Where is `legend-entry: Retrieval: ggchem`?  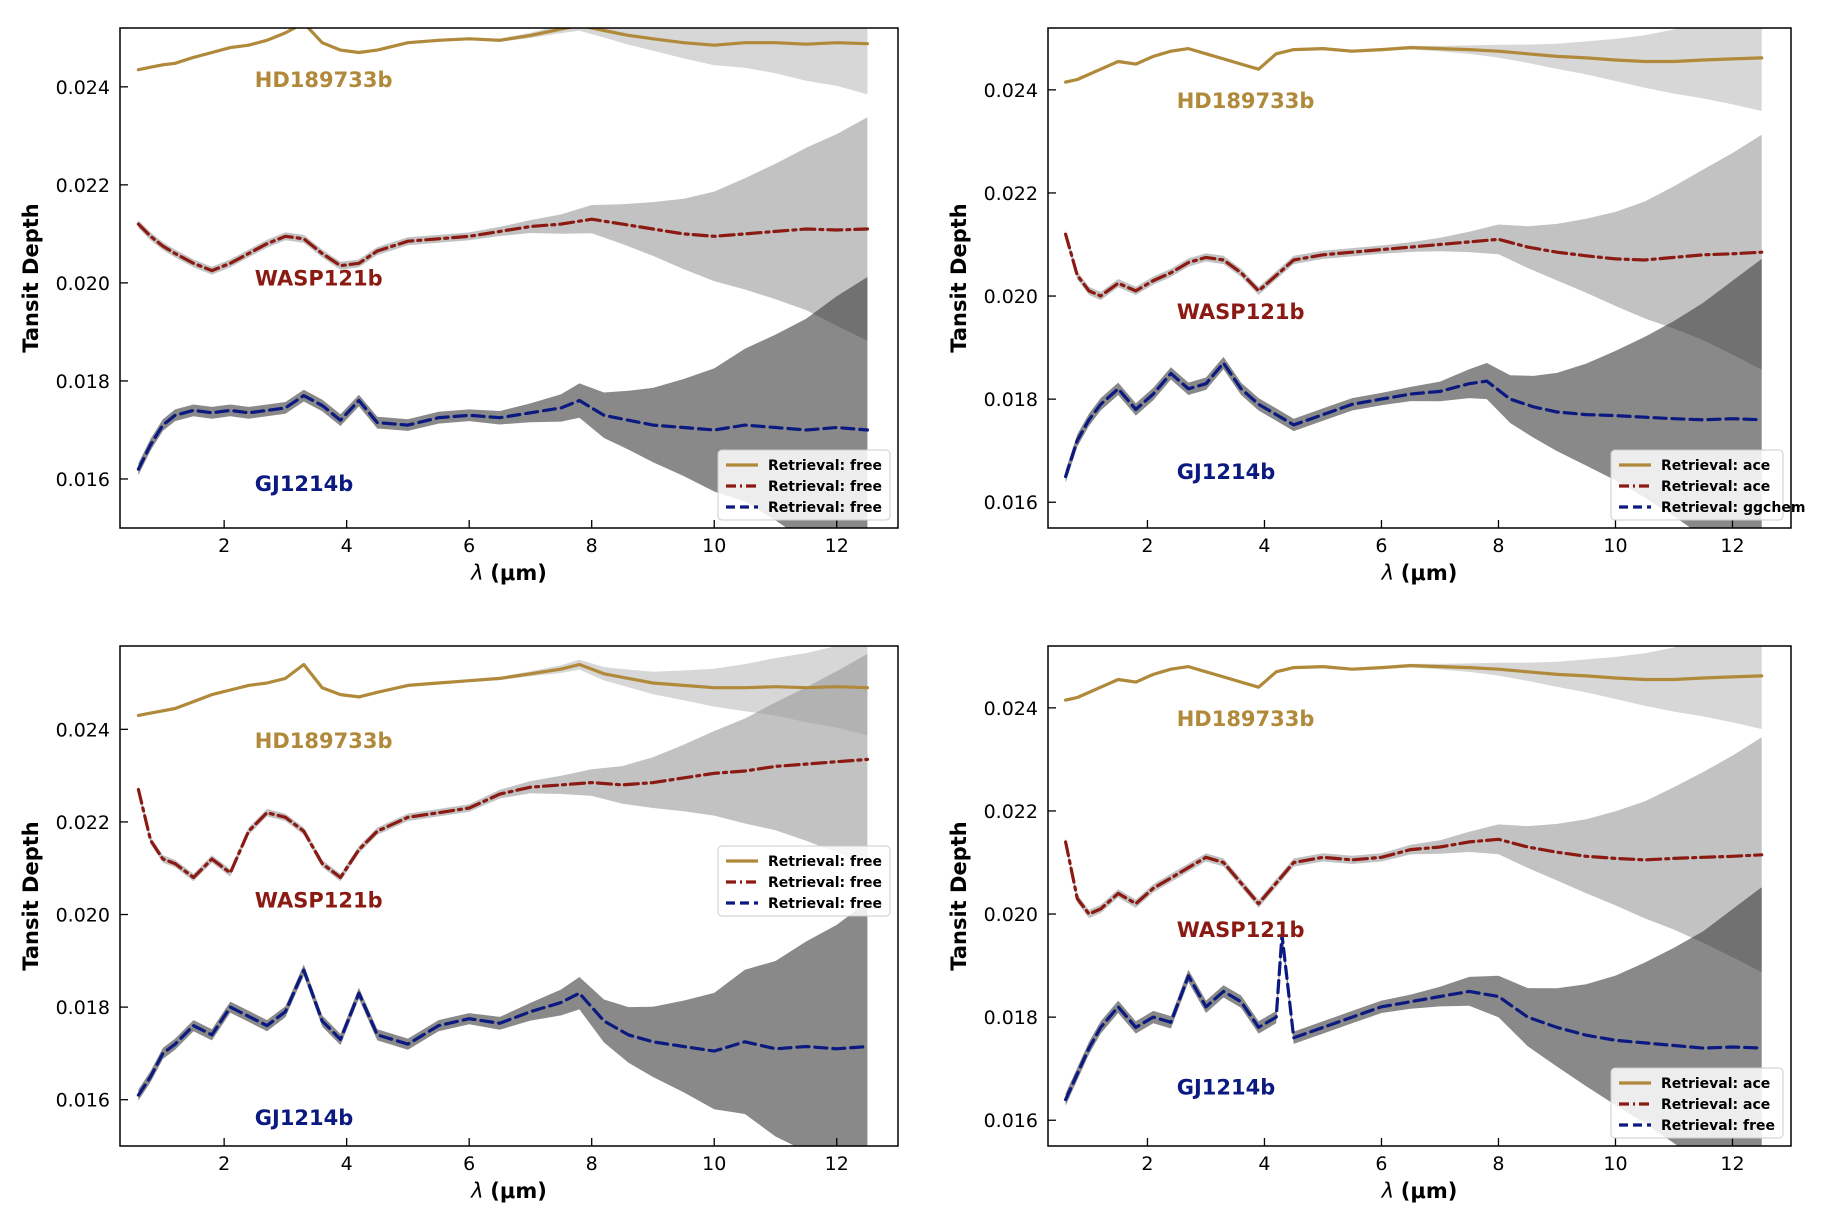
legend-entry: Retrieval: ggchem is located at coordinates (1733, 508).